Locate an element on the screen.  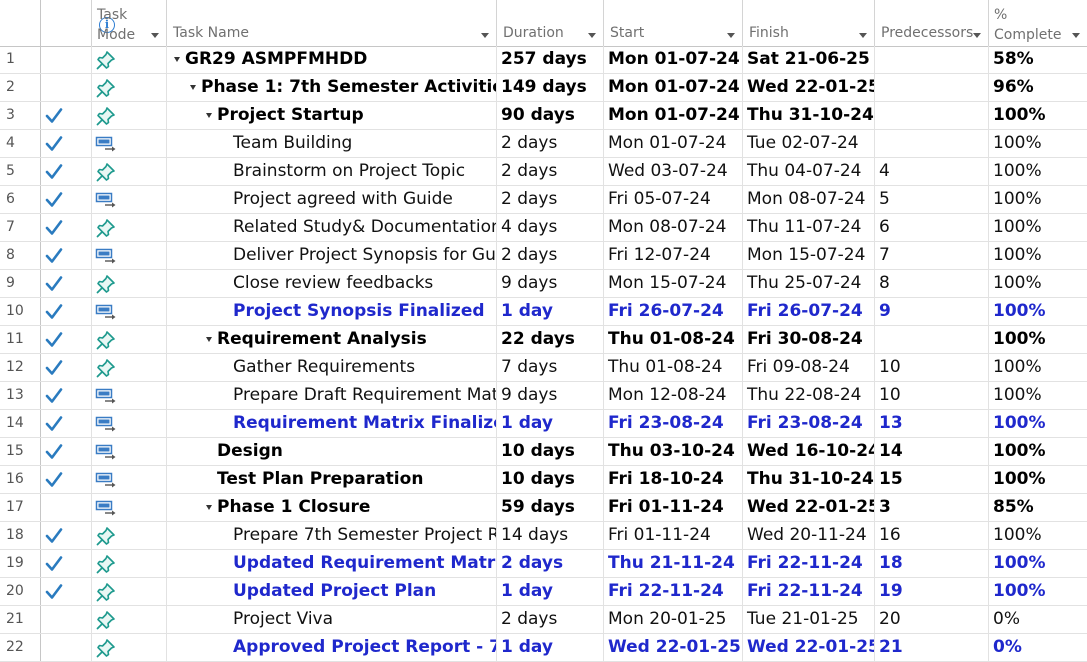
task-name-cell: Test Plan Preparation is located at coordinates (332, 479).